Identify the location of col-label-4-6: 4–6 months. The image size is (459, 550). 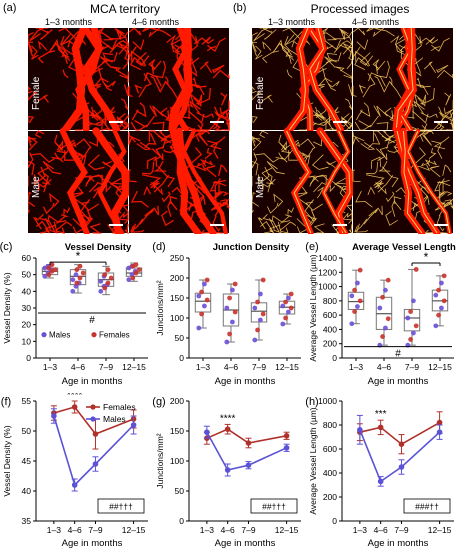
(156, 22).